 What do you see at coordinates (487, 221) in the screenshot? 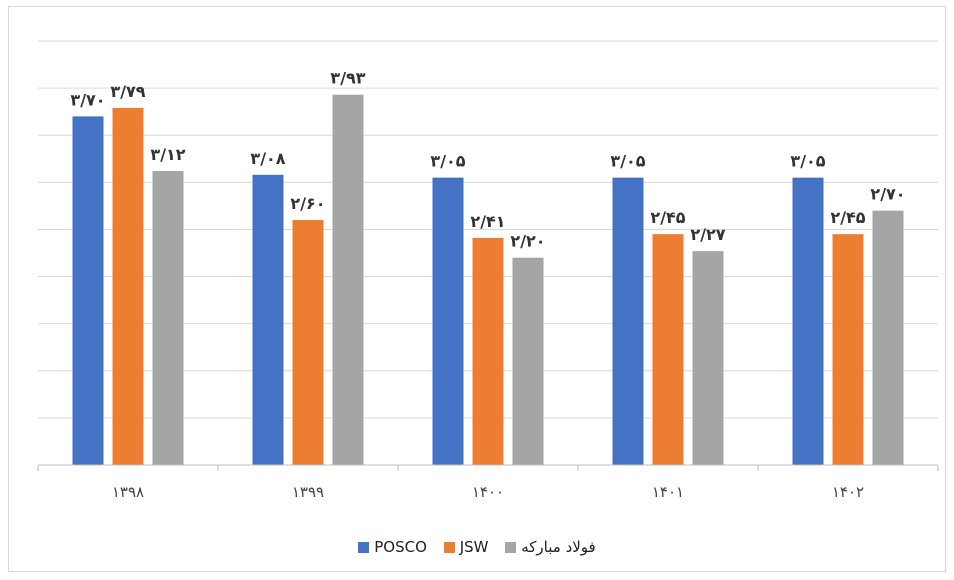
I see `data-label: ۲/۴۱` at bounding box center [487, 221].